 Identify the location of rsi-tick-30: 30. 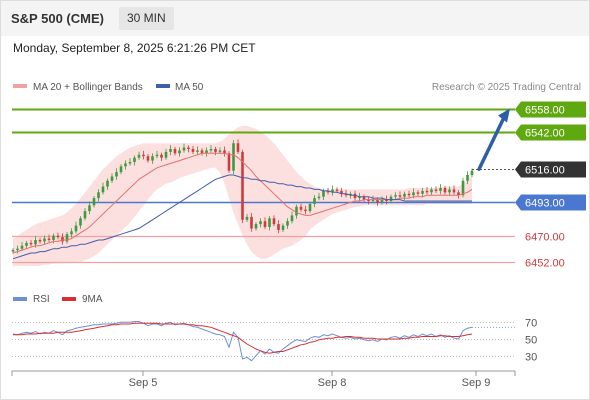
(531, 358).